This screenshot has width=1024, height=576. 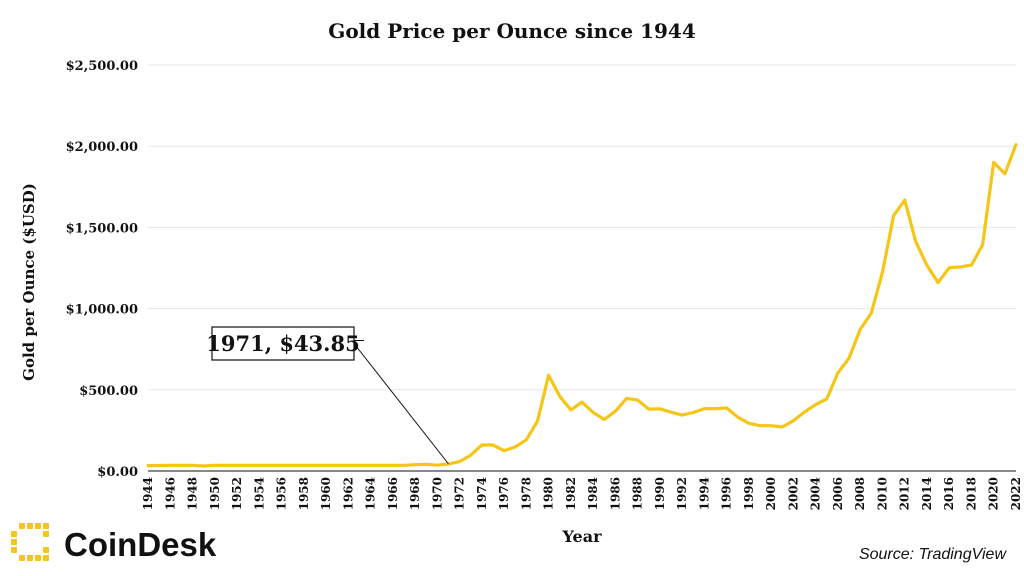 I want to click on x-tick-label: 1972, so click(x=460, y=493).